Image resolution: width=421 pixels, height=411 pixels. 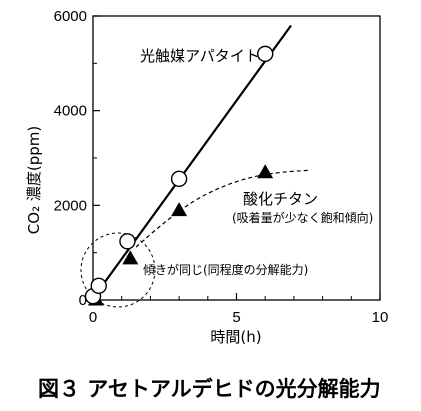 I want to click on x-tick-label: 0, so click(x=93, y=317).